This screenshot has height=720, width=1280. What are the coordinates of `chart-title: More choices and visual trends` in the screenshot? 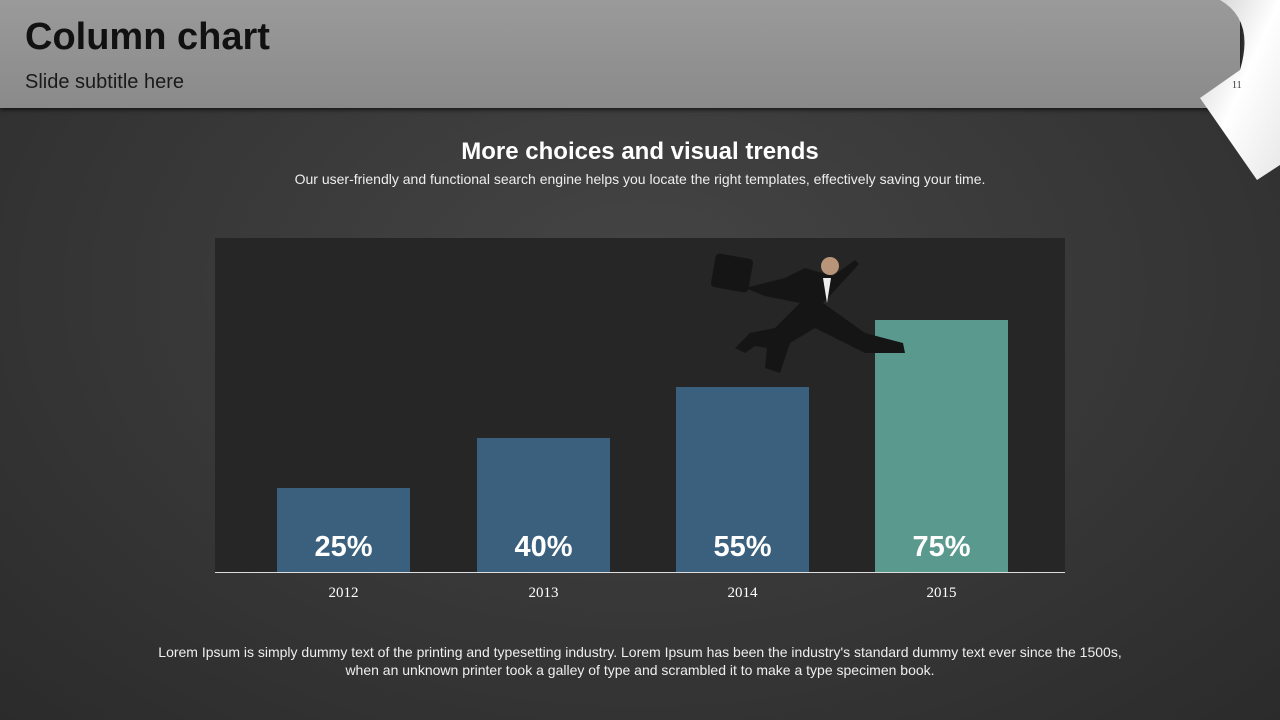 It's located at (640, 151).